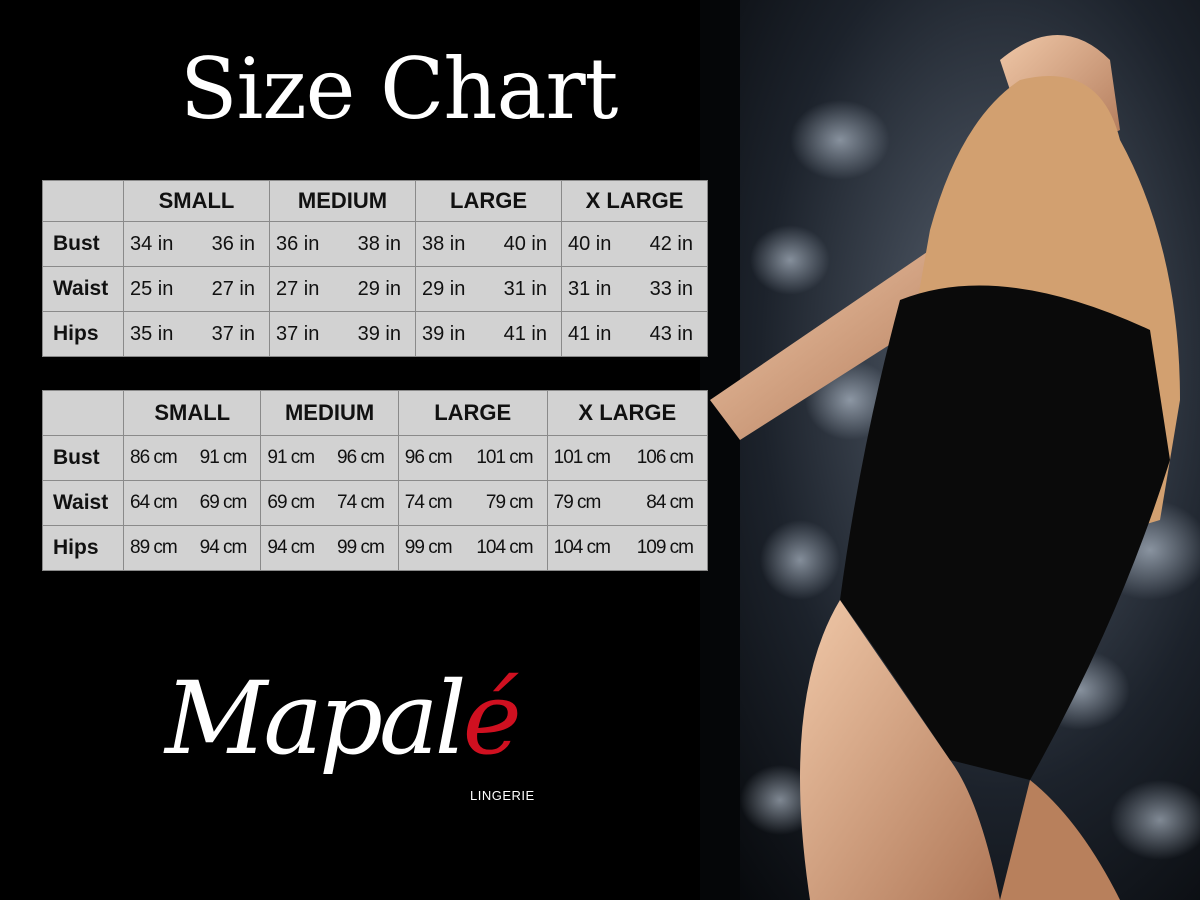 The image size is (1200, 900). I want to click on measure-pair: 35 in 37 in, so click(196, 334).